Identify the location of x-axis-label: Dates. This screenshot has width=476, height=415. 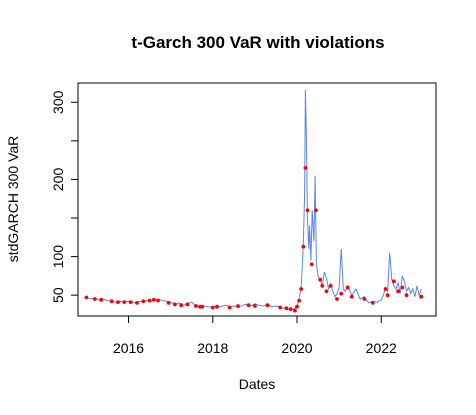
(257, 384).